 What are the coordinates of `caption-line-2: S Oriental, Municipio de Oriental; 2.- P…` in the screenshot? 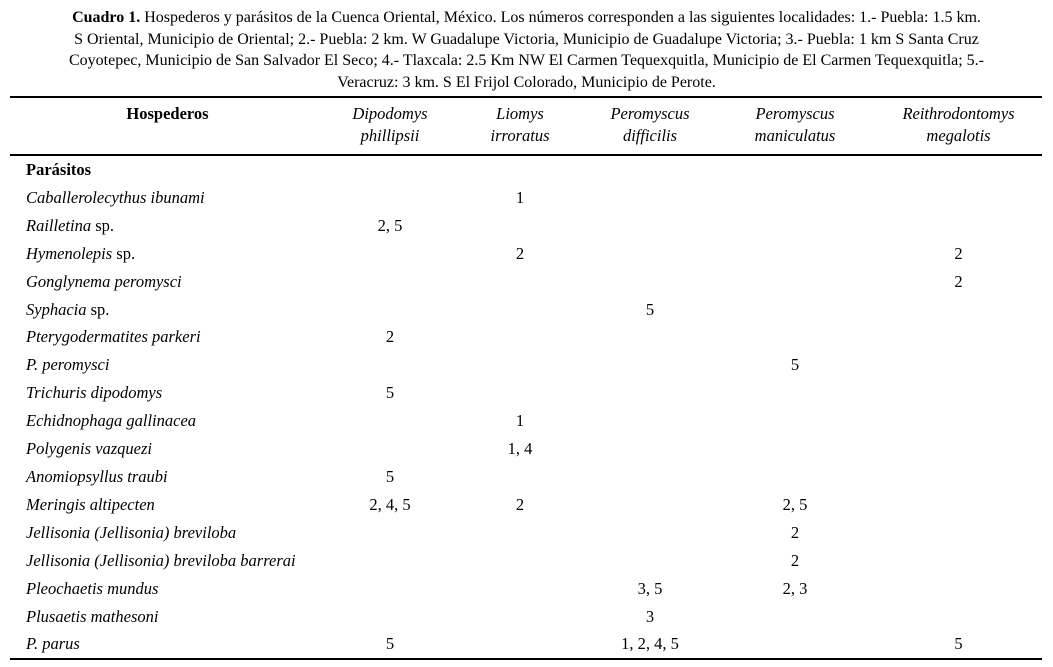 It's located at (526, 39).